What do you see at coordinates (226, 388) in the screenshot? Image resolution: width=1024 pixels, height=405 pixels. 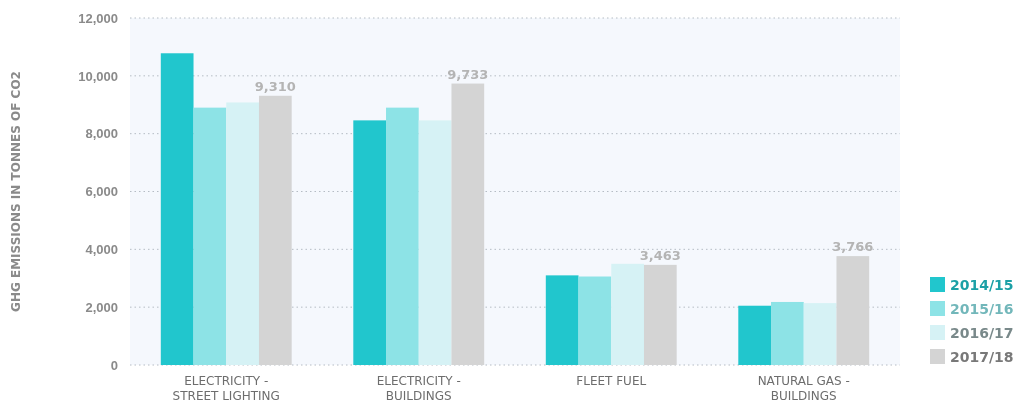 I see `x-tick-label: ELECTRICITY - STREET LIGHTING` at bounding box center [226, 388].